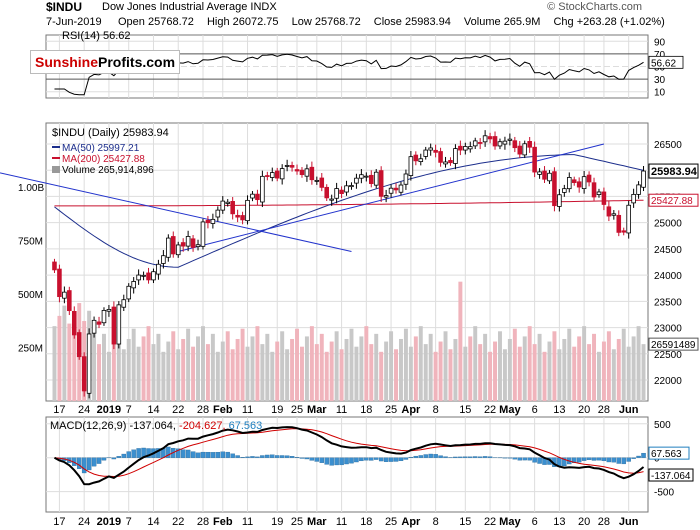  What do you see at coordinates (522, 22) in the screenshot?
I see `volume-value: 265.9M` at bounding box center [522, 22].